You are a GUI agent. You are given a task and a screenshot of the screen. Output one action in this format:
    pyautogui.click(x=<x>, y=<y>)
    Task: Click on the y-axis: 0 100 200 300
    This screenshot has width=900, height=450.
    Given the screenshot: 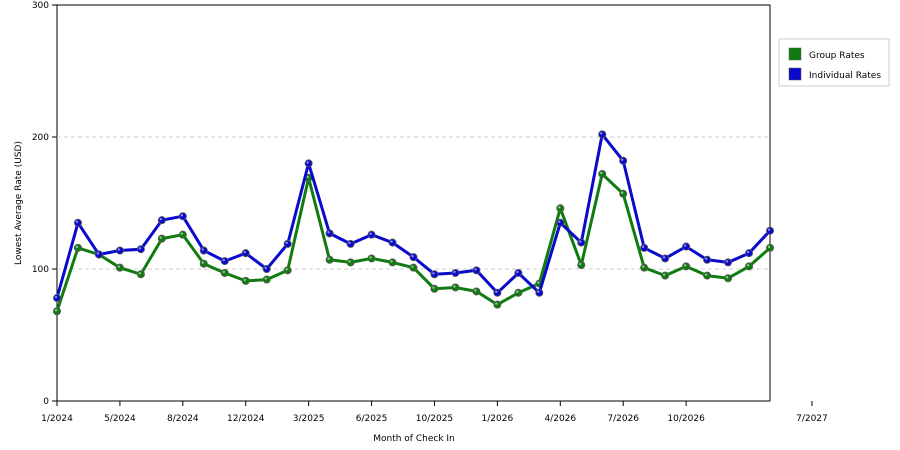 What is the action you would take?
    pyautogui.click(x=44, y=204)
    